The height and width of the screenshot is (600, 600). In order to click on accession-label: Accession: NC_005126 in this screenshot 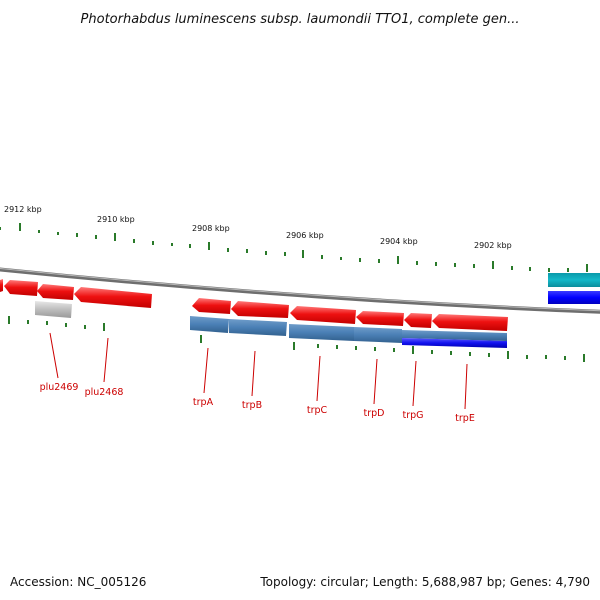, I will do `click(78, 582)`.